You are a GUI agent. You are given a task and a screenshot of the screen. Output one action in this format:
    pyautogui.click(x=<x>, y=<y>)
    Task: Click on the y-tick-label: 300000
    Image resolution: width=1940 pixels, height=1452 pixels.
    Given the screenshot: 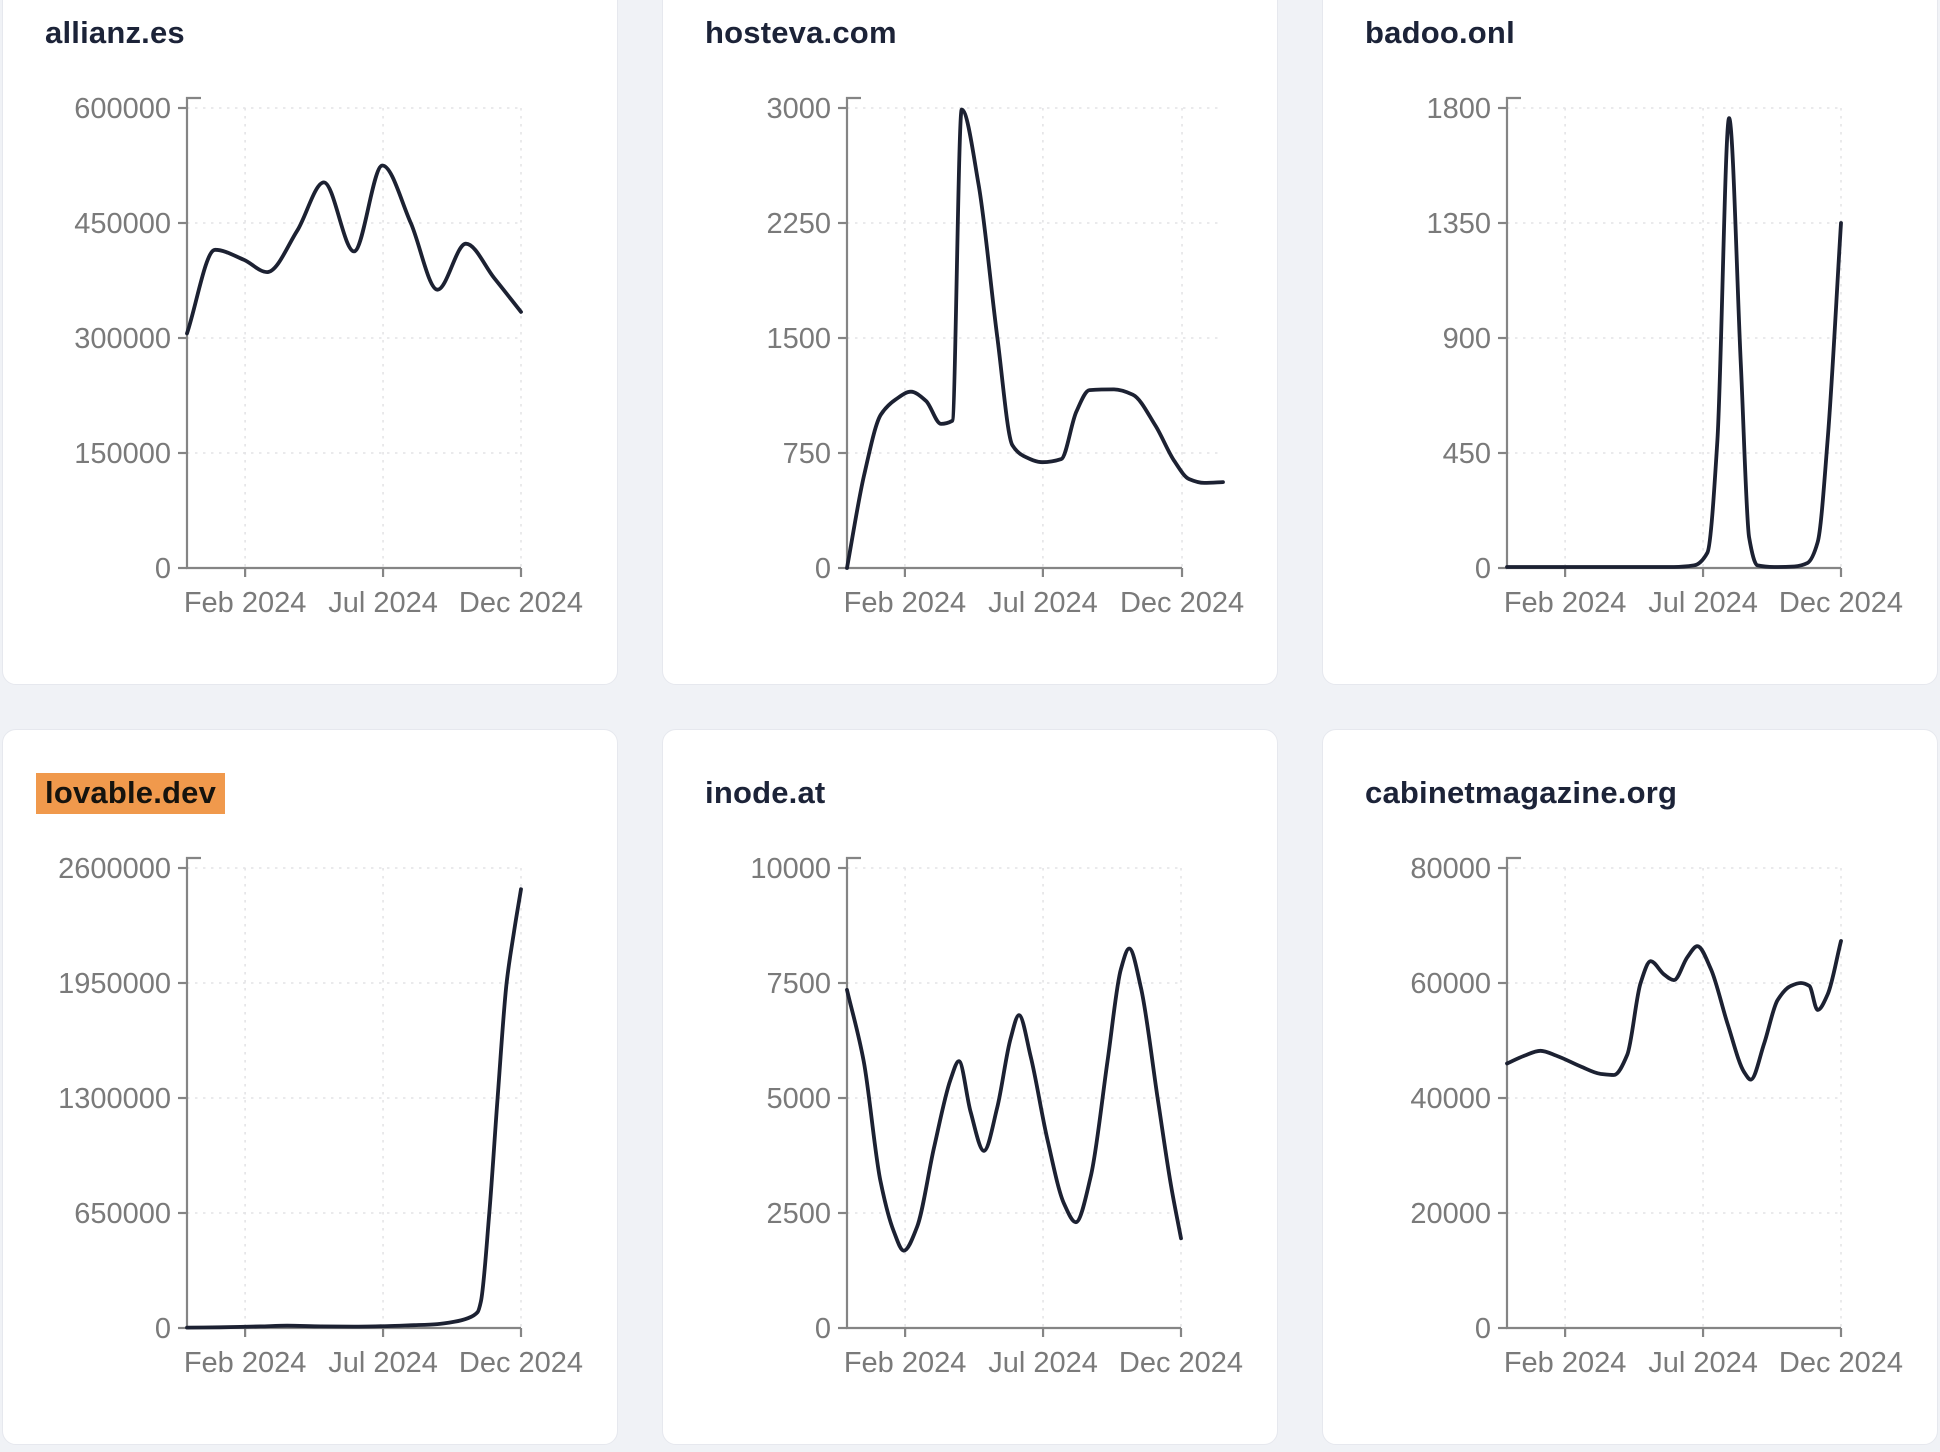 What is the action you would take?
    pyautogui.click(x=122, y=339)
    